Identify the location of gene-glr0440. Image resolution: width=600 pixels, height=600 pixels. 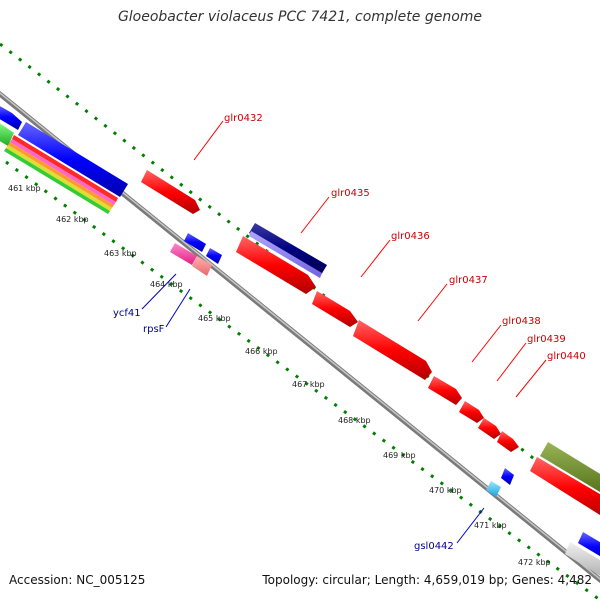
(508, 441).